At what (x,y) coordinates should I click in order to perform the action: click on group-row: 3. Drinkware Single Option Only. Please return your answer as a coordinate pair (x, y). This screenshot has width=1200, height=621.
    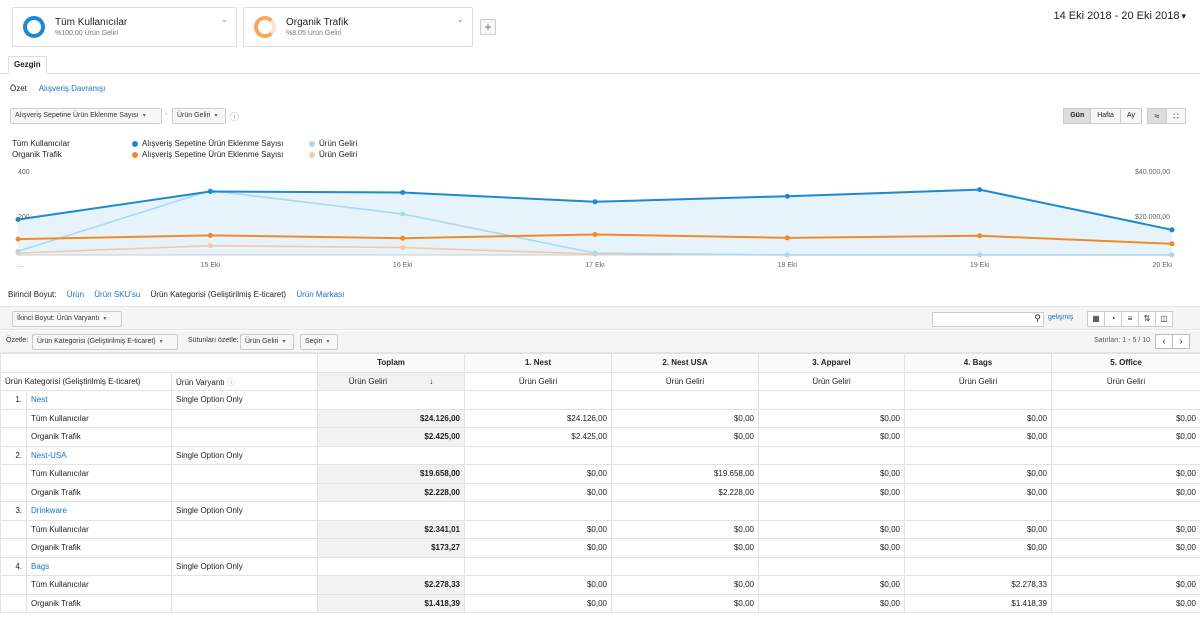
    Looking at the image, I should click on (600, 511).